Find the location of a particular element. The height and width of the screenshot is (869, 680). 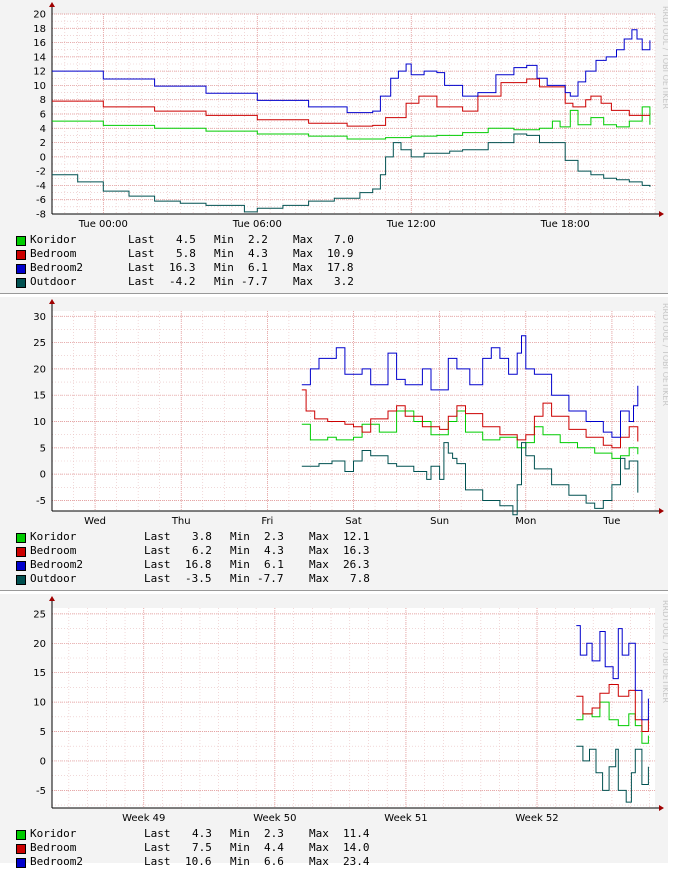

y-tick-label: 12 is located at coordinates (39, 72).